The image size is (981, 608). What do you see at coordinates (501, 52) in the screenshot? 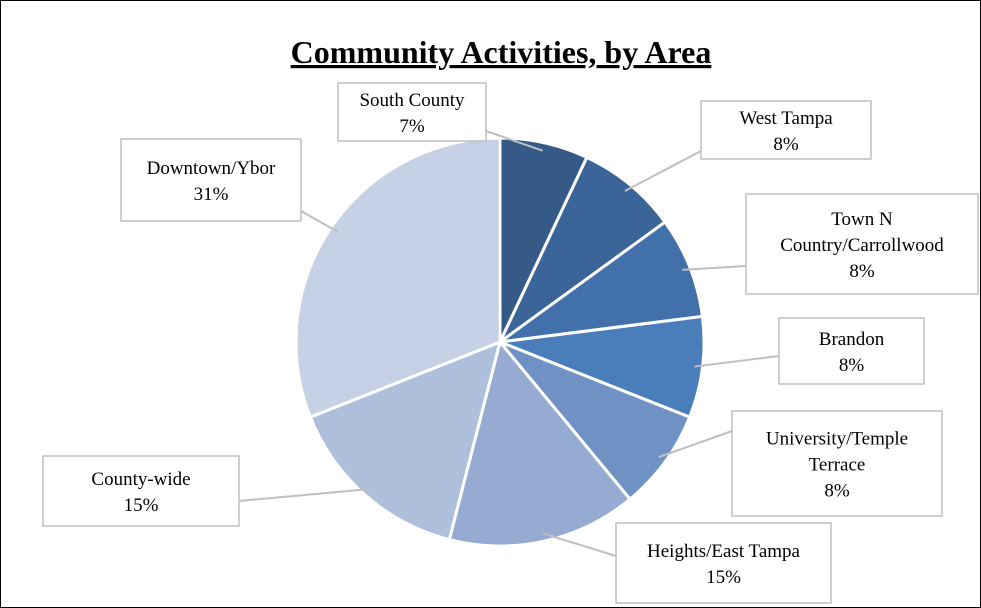
I see `chart-title: Community Activities, by Area` at bounding box center [501, 52].